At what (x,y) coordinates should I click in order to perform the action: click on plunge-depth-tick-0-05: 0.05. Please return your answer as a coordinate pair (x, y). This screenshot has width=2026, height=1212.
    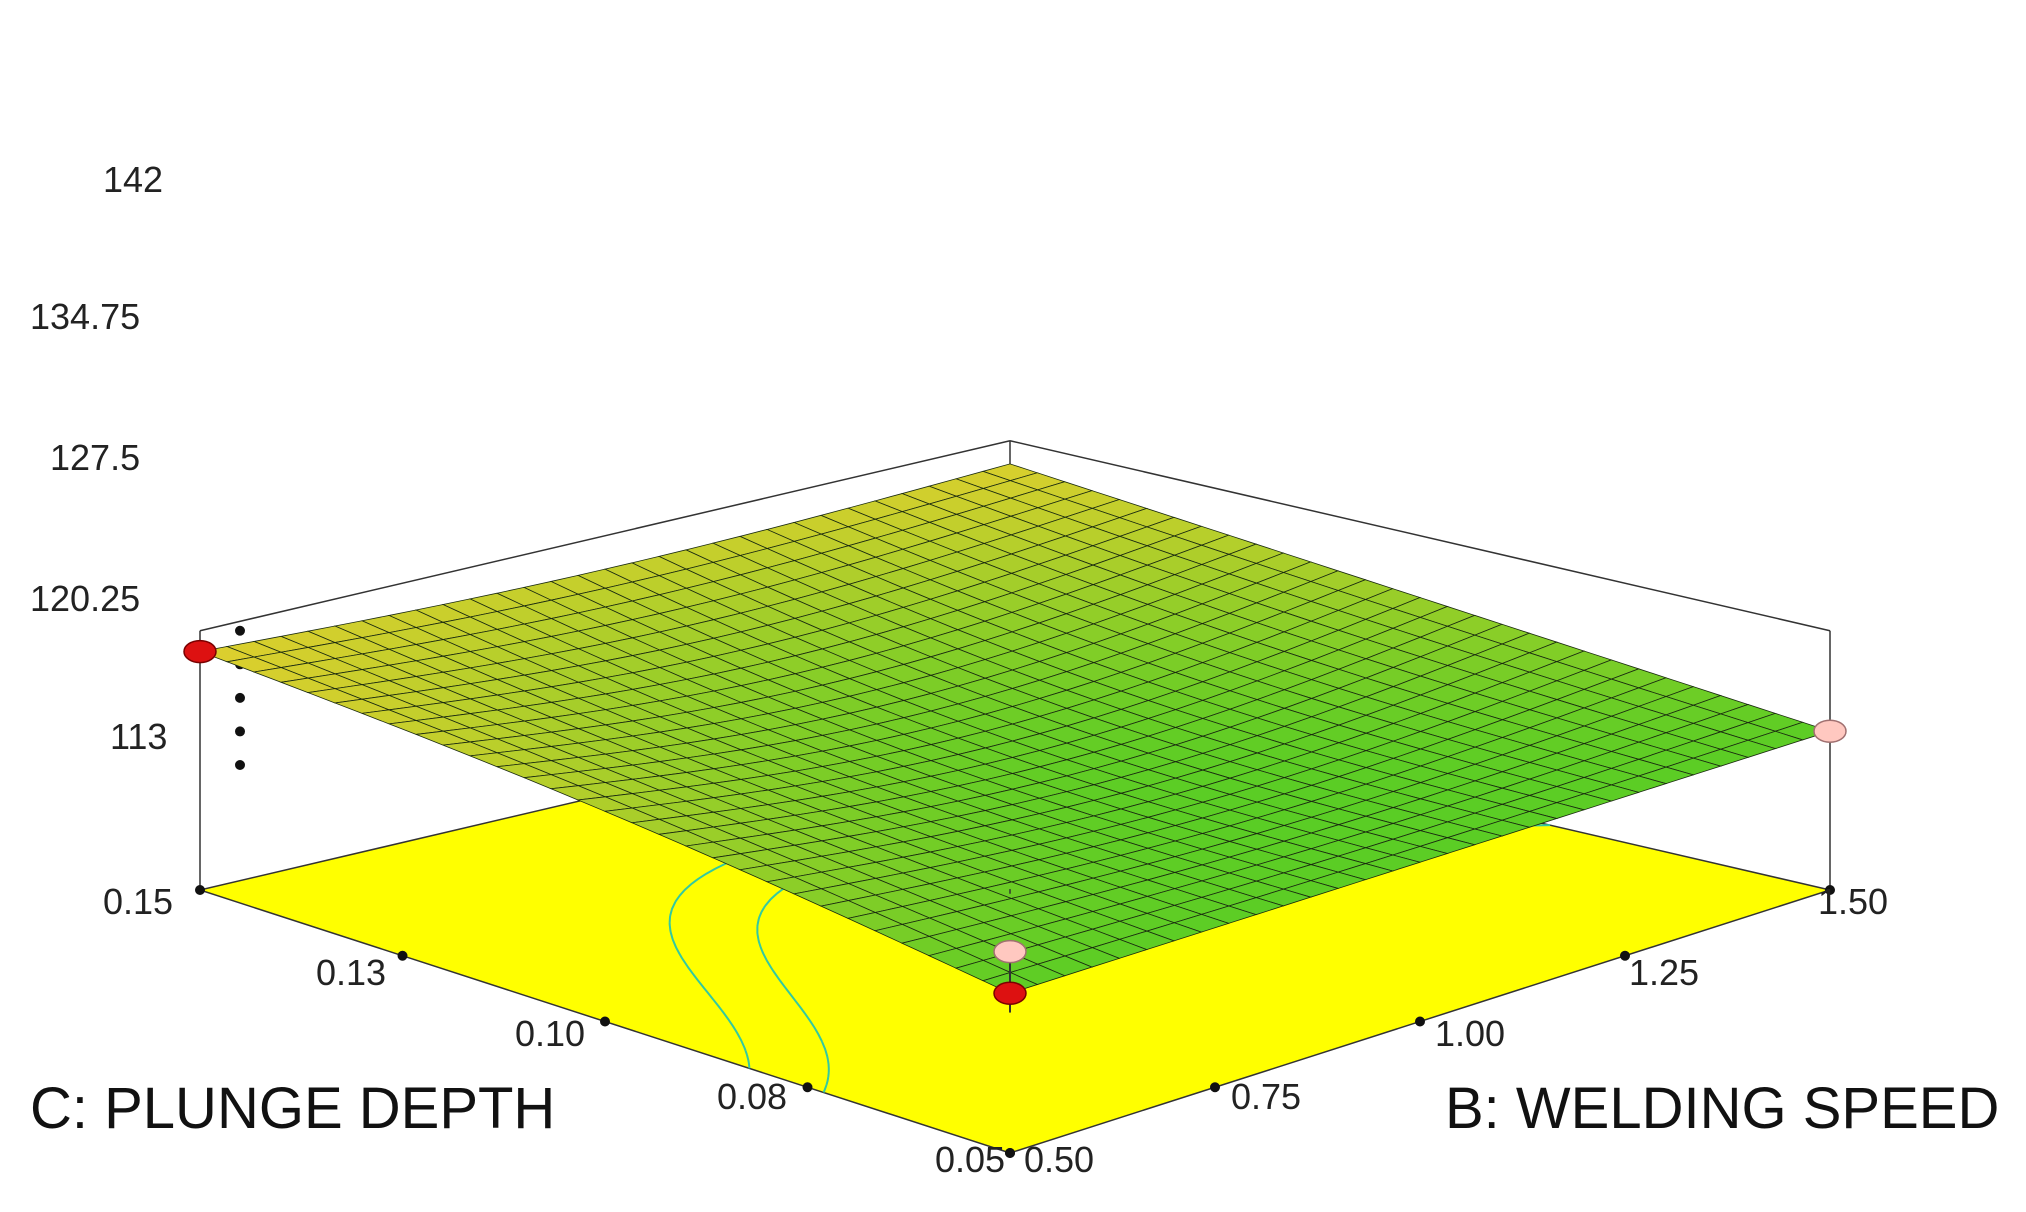
    Looking at the image, I should click on (970, 1159).